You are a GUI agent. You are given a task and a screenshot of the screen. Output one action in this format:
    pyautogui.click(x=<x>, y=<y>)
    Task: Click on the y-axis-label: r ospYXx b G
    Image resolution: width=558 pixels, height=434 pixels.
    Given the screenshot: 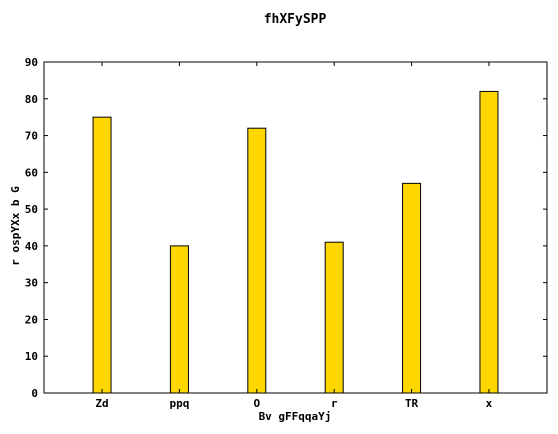 What is the action you would take?
    pyautogui.click(x=15, y=226)
    